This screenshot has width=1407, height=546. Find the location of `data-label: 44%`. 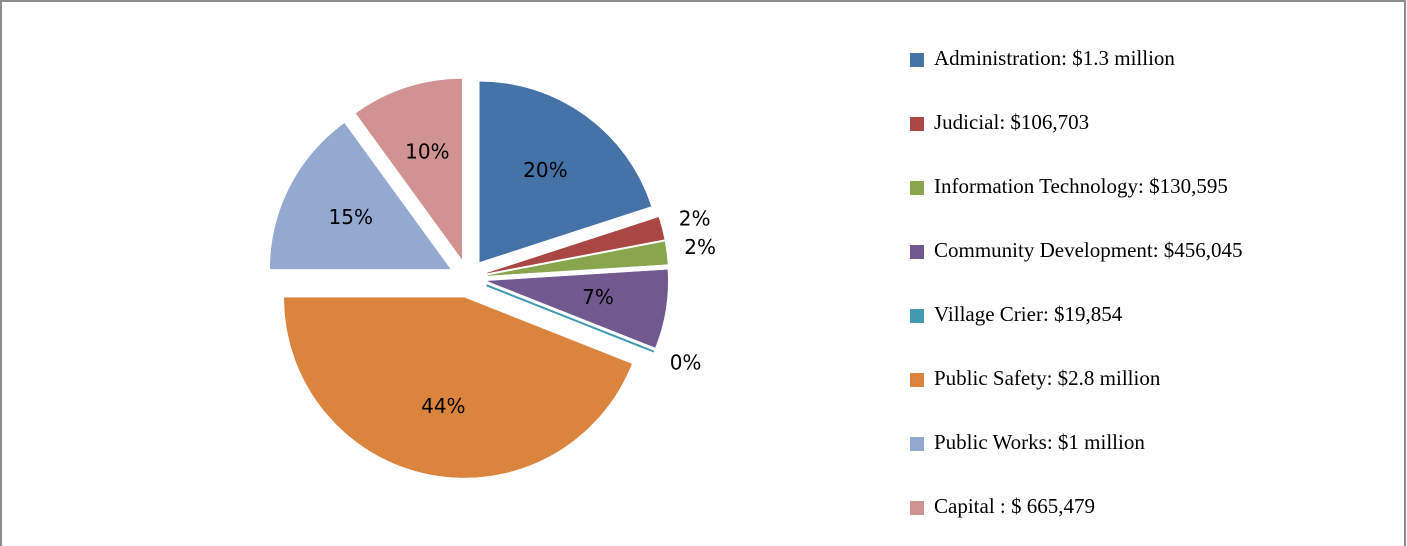

data-label: 44% is located at coordinates (443, 406).